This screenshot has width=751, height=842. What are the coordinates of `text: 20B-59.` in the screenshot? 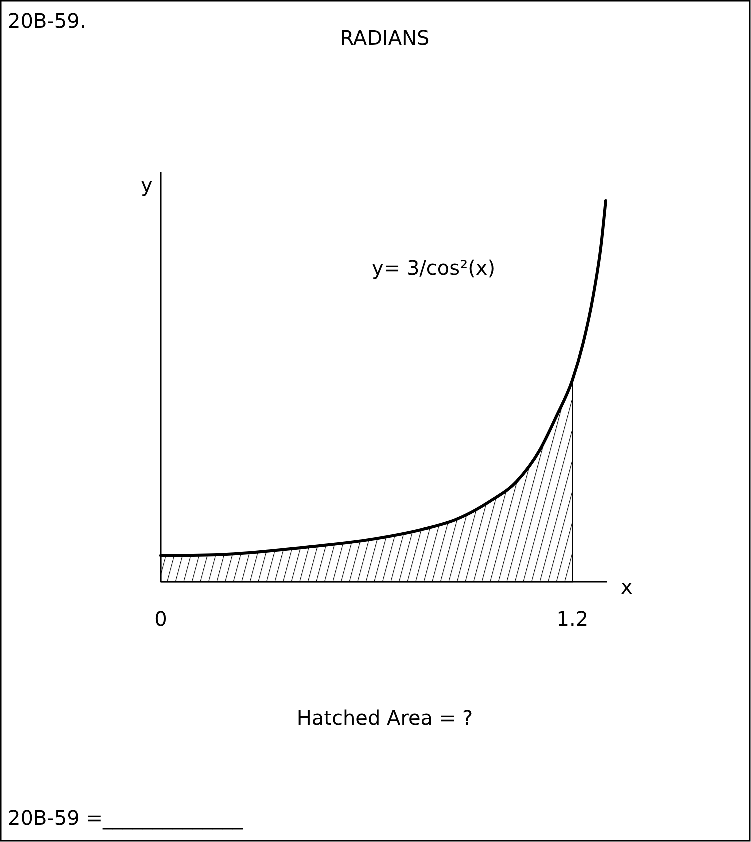 It's located at (47, 21).